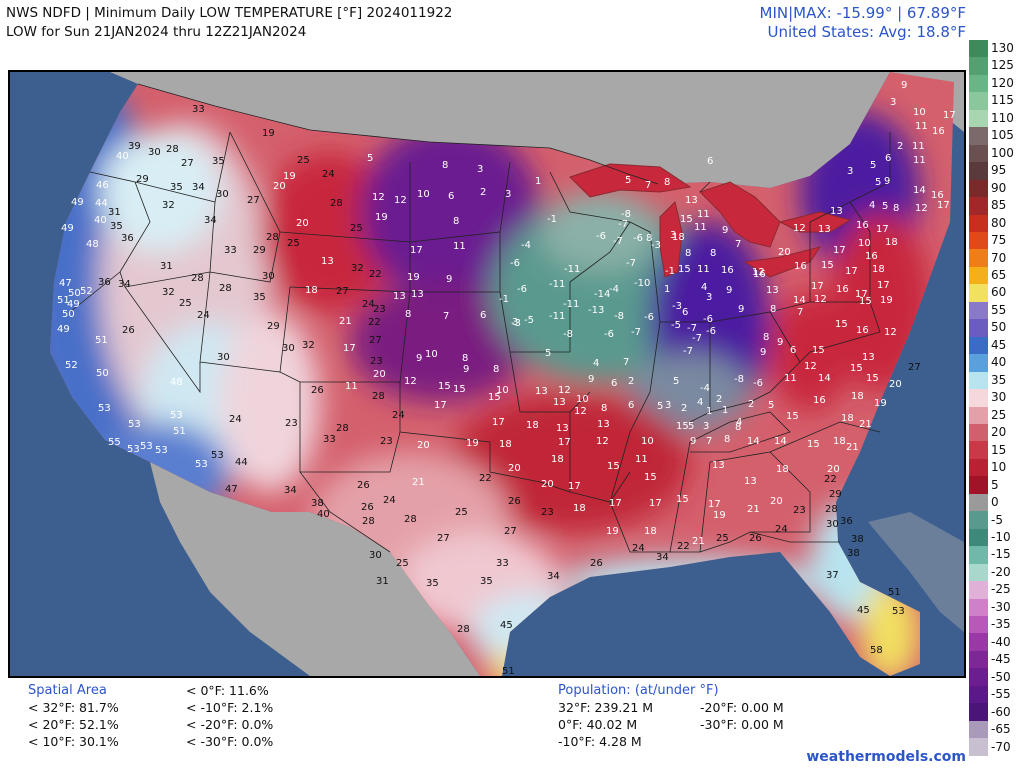  Describe the element at coordinates (1002, 82) in the screenshot. I see `scale-tick-label: 120` at that location.